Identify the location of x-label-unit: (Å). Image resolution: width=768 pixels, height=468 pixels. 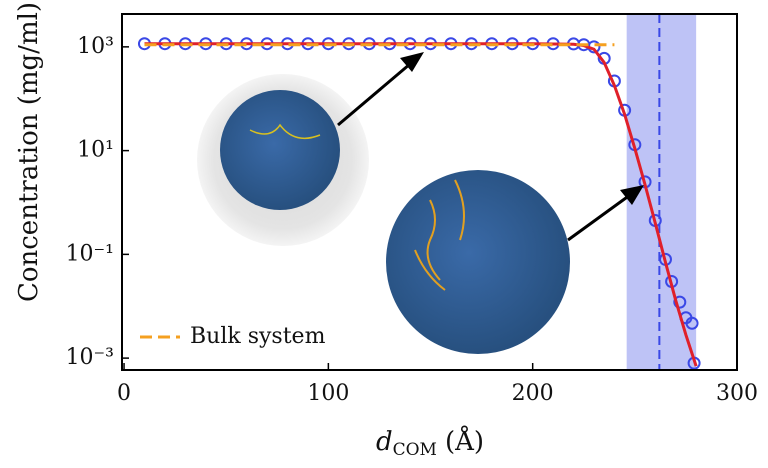
(464, 441).